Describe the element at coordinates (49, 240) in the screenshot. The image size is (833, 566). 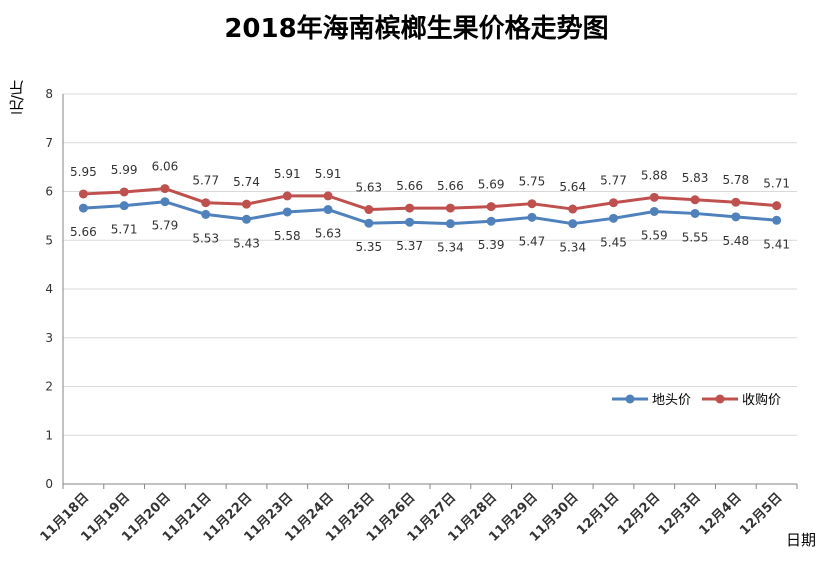
I see `y-tick-label: 5` at that location.